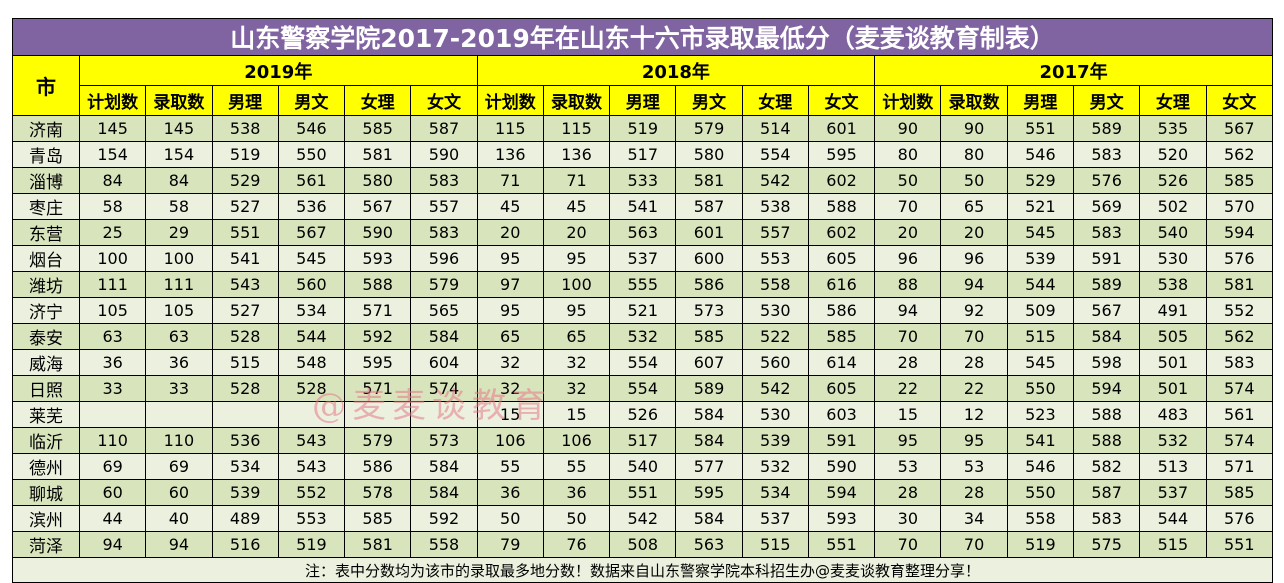 This screenshot has height=583, width=1284. Describe the element at coordinates (841, 154) in the screenshot. I see `score-cell: 595` at that location.